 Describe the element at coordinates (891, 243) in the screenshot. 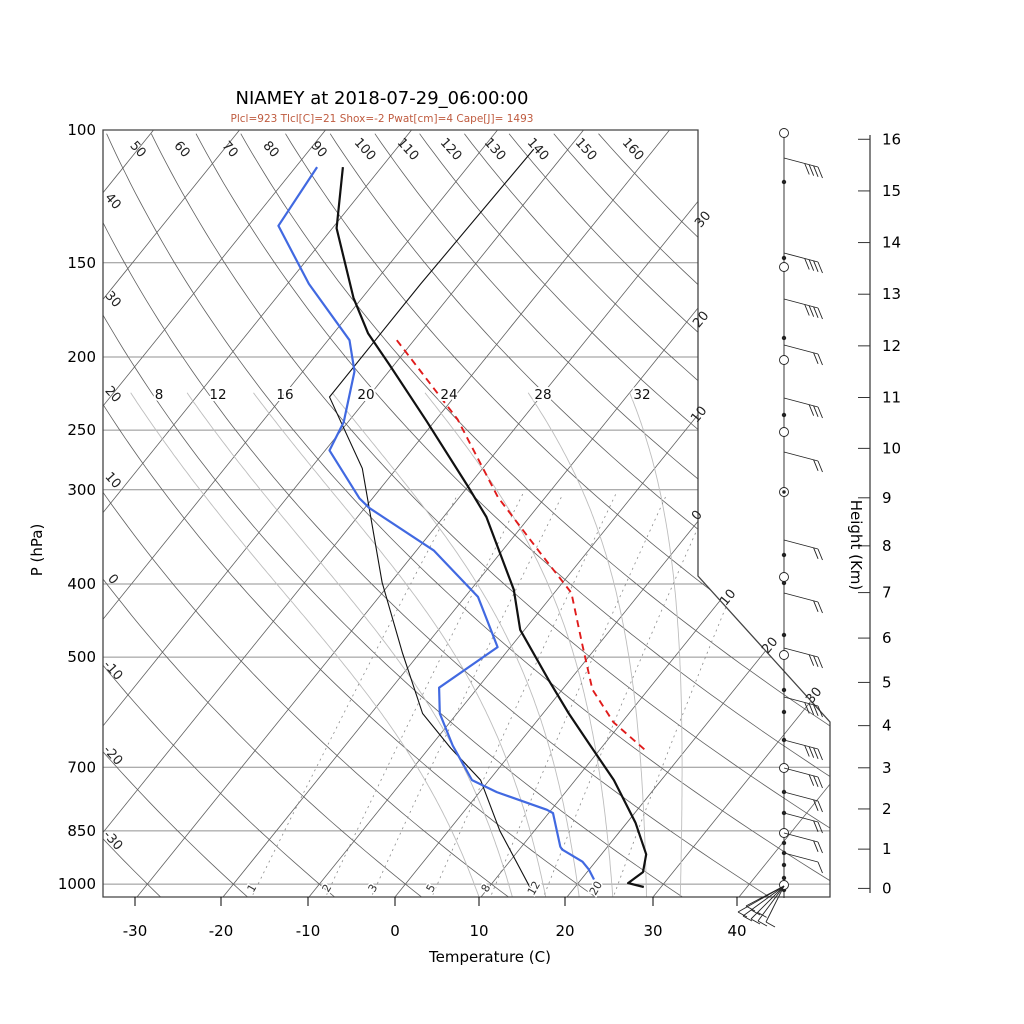

I see `height-tick-label: 14` at that location.